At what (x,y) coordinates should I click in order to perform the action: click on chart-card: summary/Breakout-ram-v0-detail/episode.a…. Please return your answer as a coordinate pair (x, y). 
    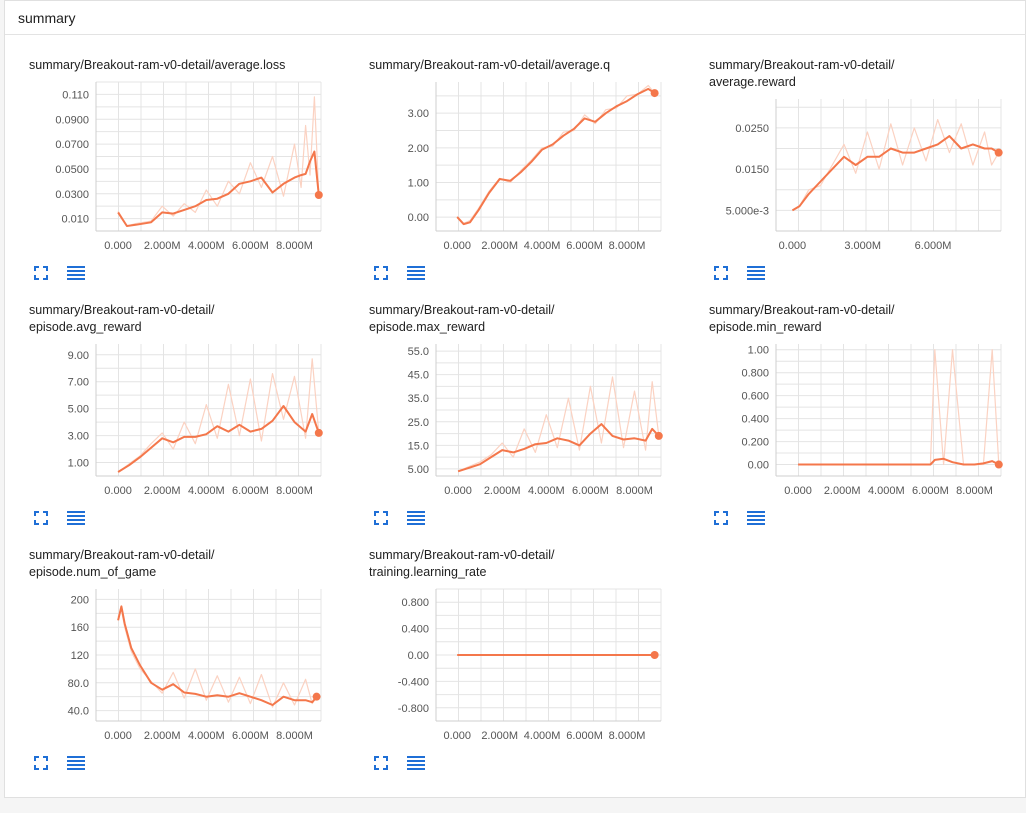
    Looking at the image, I should click on (194, 422).